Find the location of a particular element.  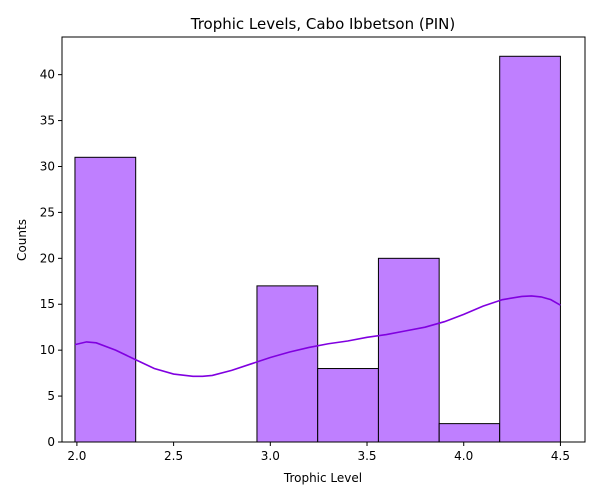

x-tick-label: 4.5 is located at coordinates (560, 456).